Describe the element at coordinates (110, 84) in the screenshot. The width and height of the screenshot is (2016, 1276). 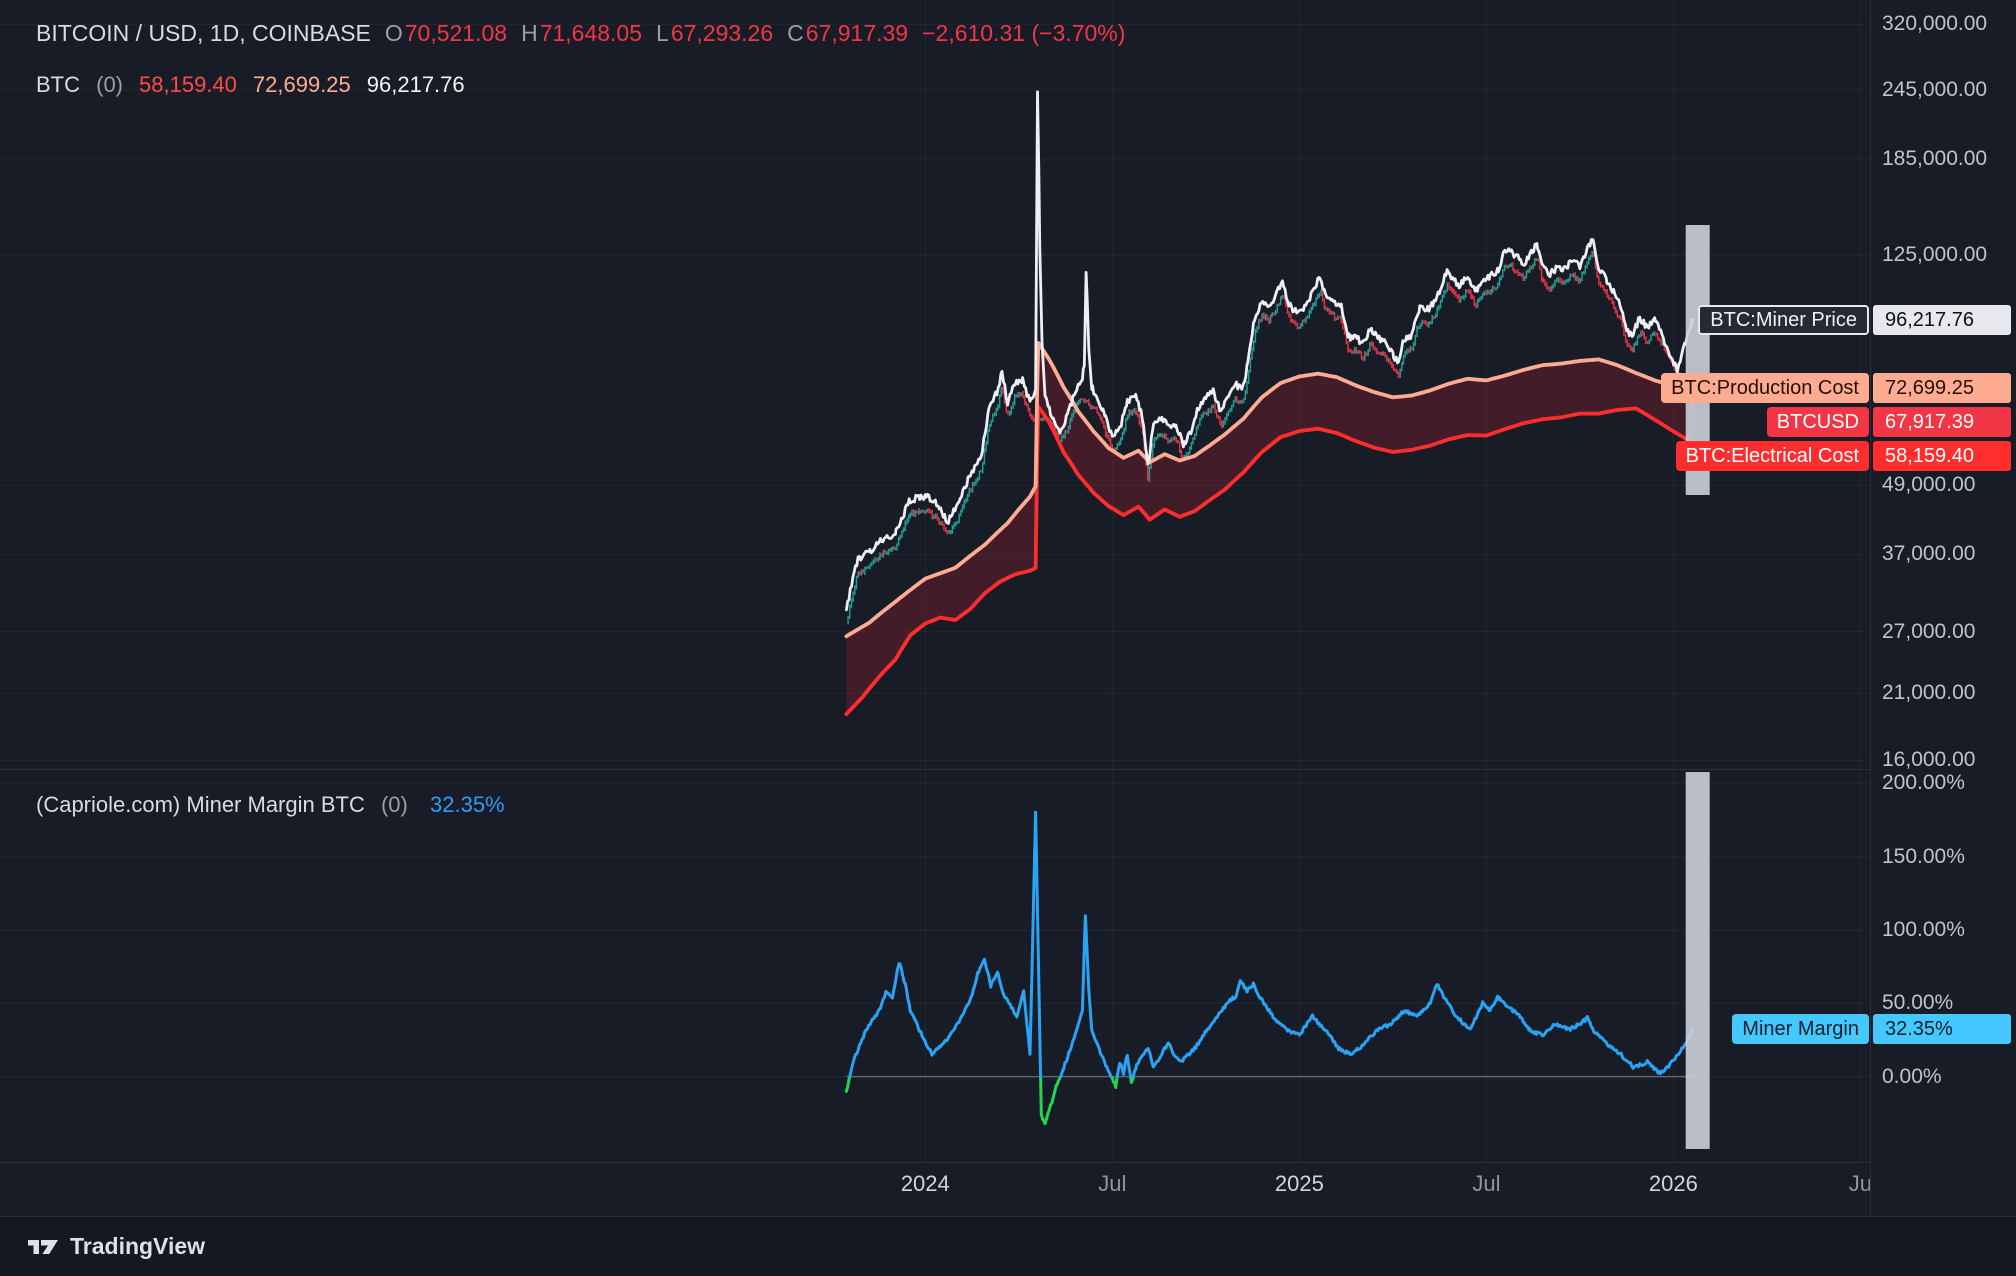
I see `indicator-param: (0)` at that location.